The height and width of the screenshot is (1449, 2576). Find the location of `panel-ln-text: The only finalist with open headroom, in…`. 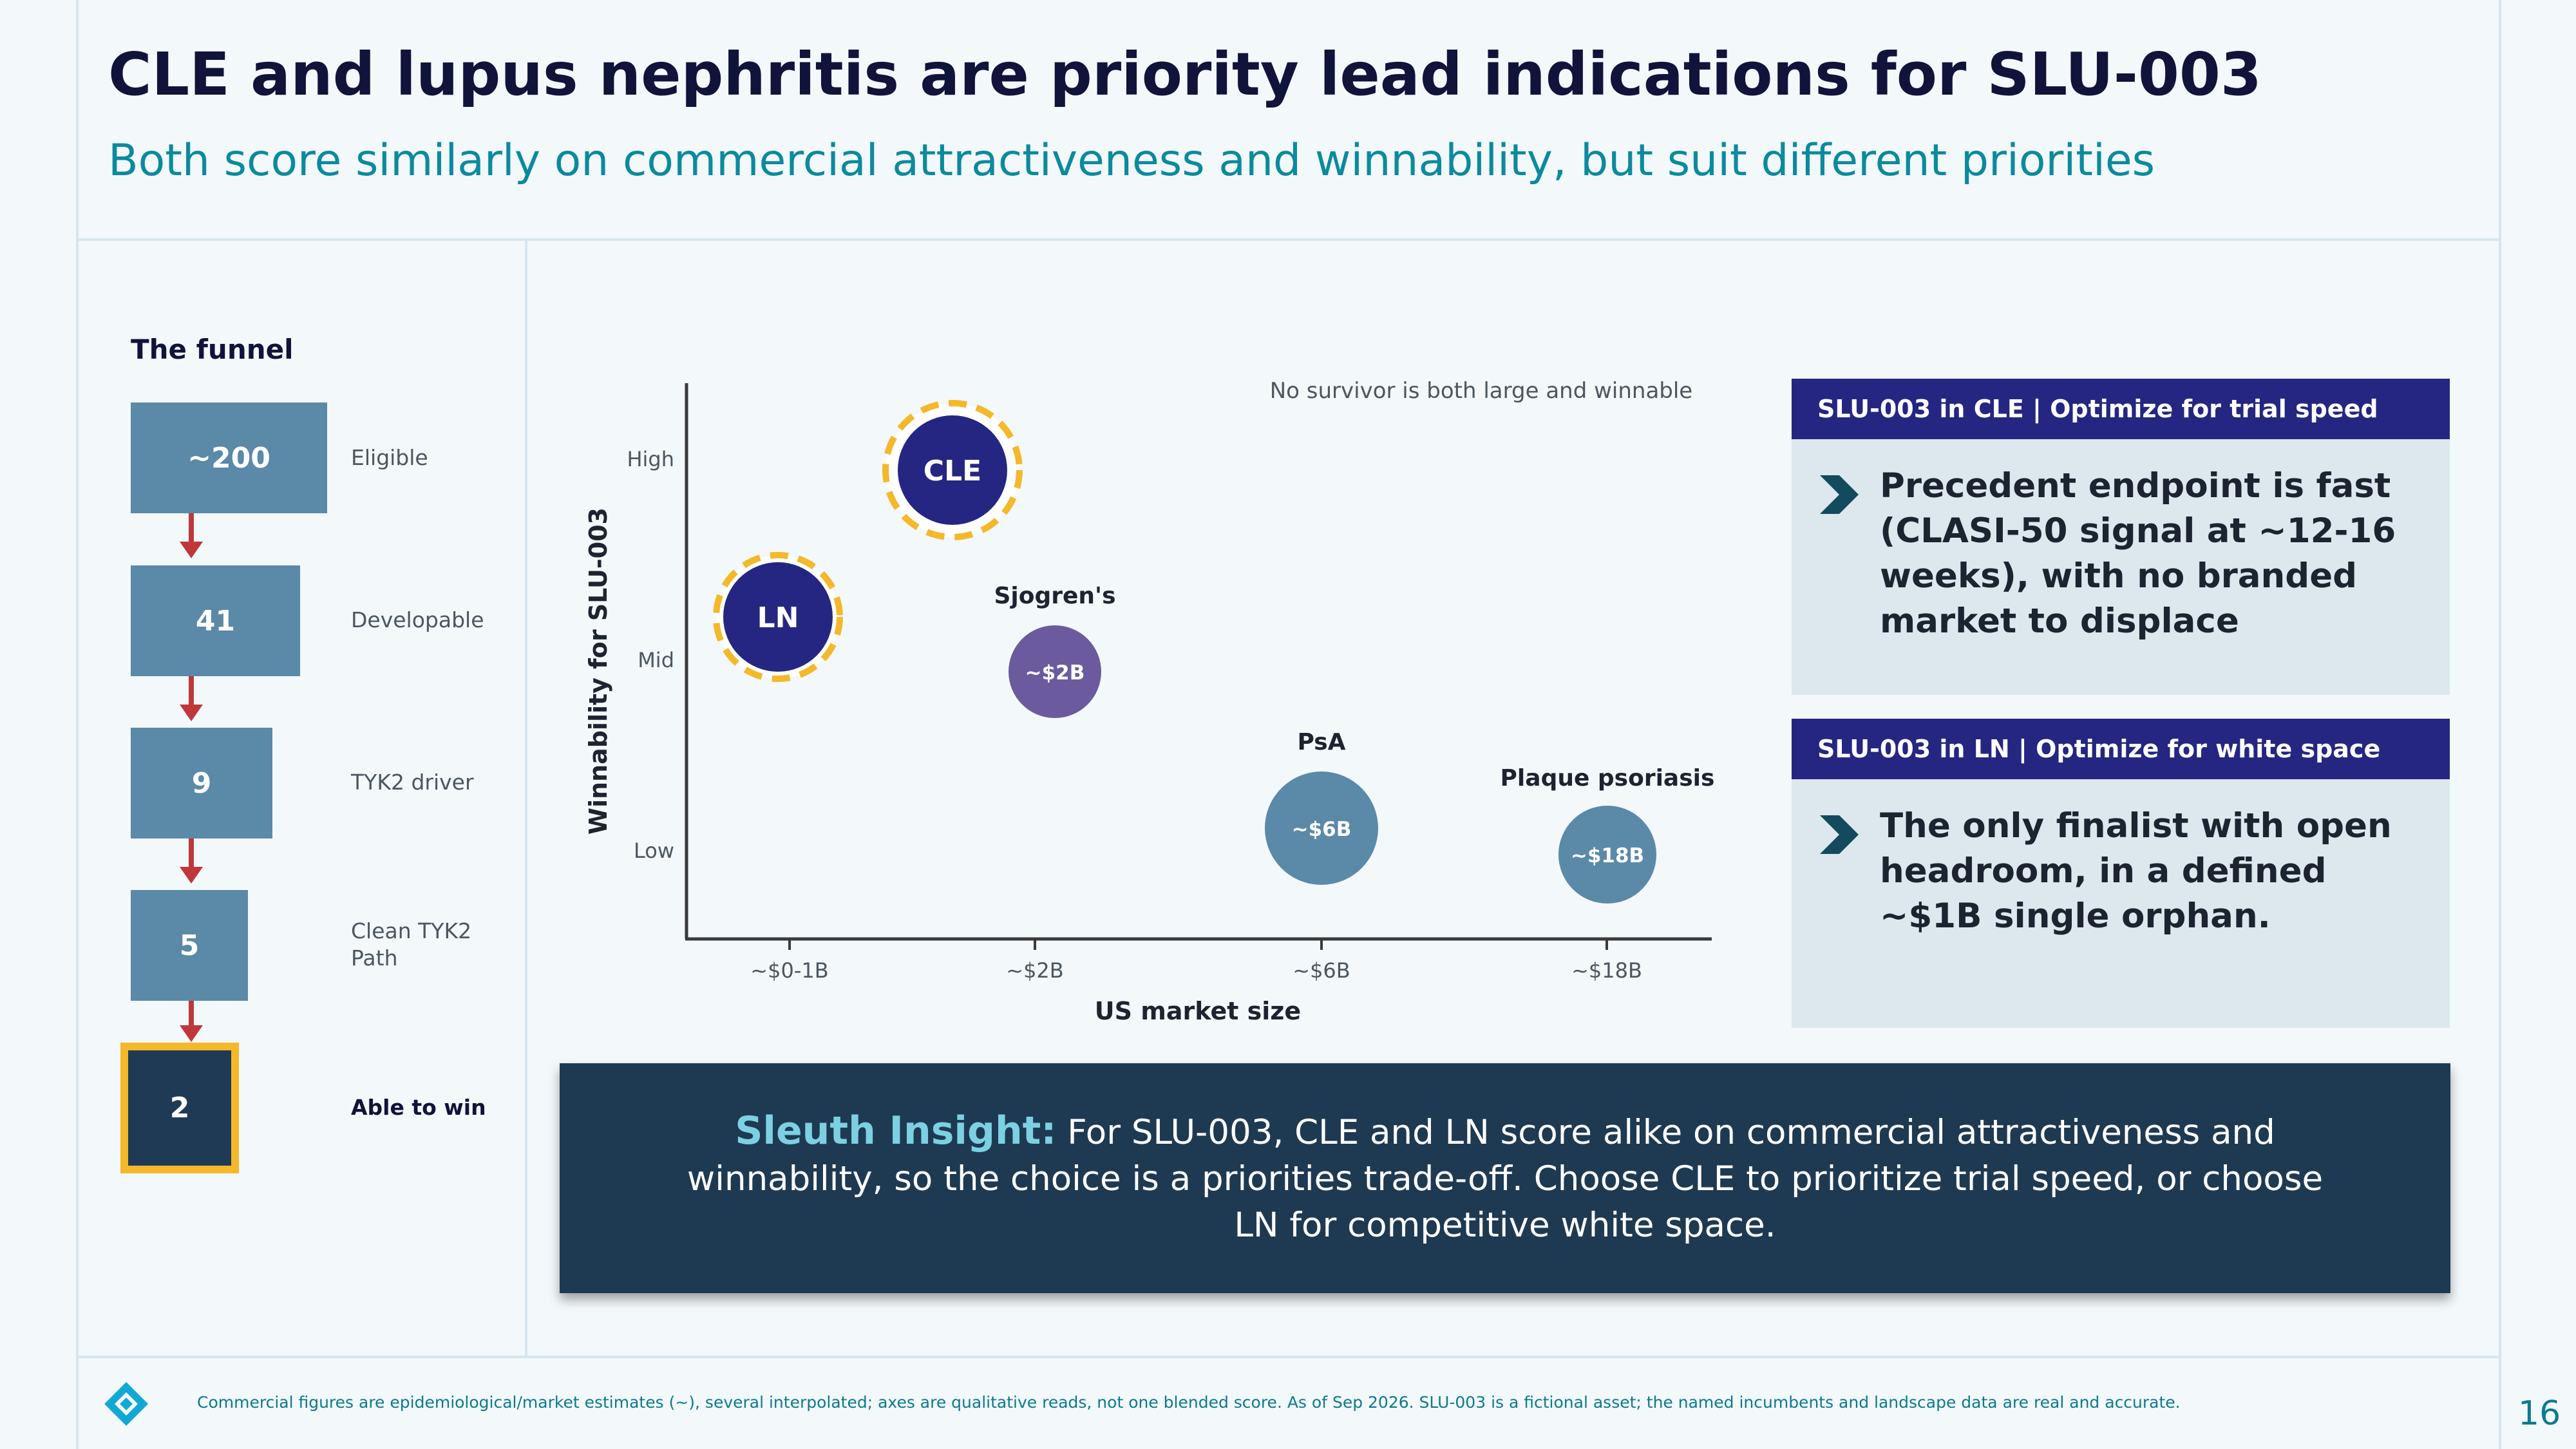

panel-ln-text: The only finalist with open headroom, in… is located at coordinates (2136, 871).